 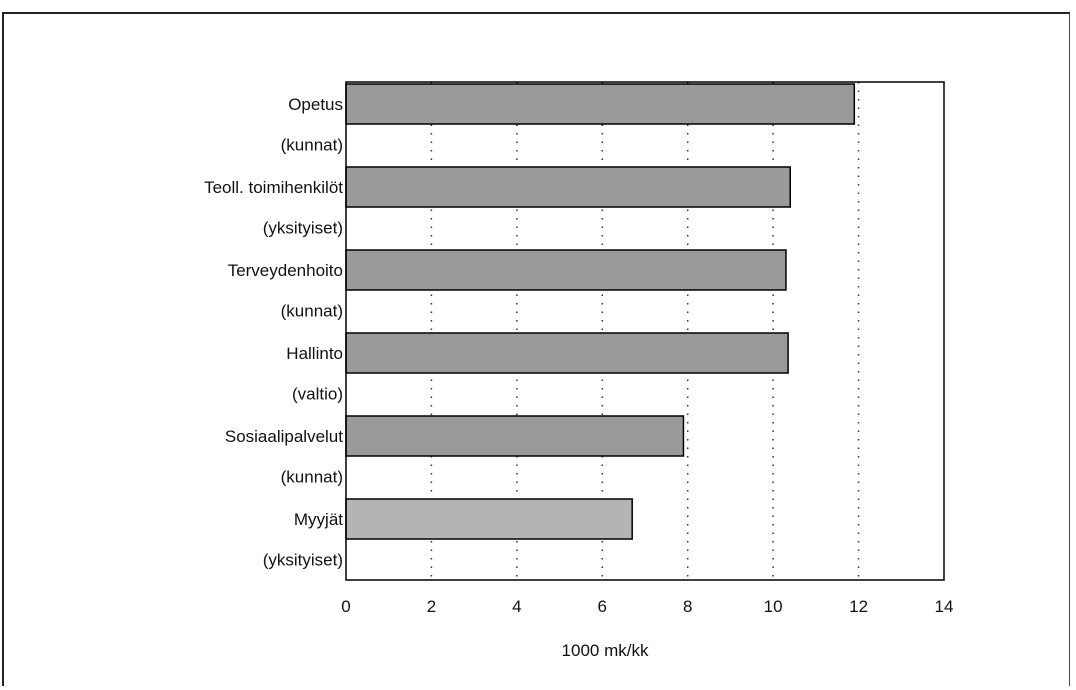 I want to click on x-tick-label: 8, so click(x=687, y=606).